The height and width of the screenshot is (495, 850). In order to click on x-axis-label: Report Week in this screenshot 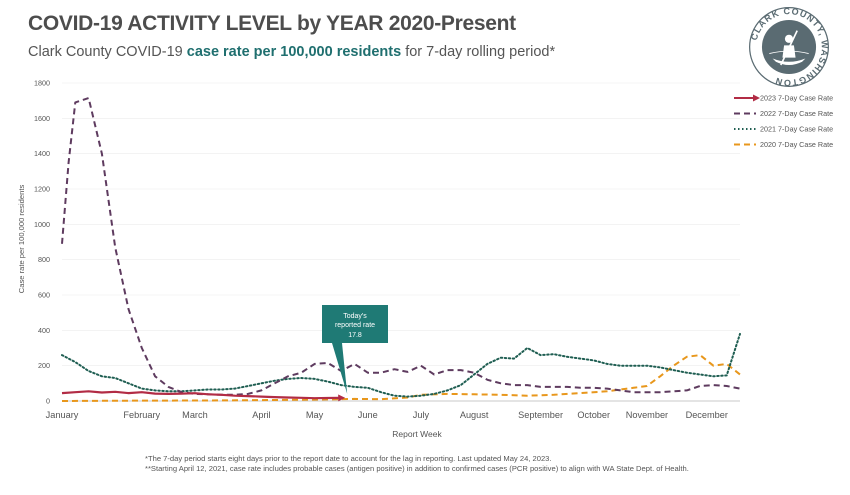, I will do `click(417, 434)`.